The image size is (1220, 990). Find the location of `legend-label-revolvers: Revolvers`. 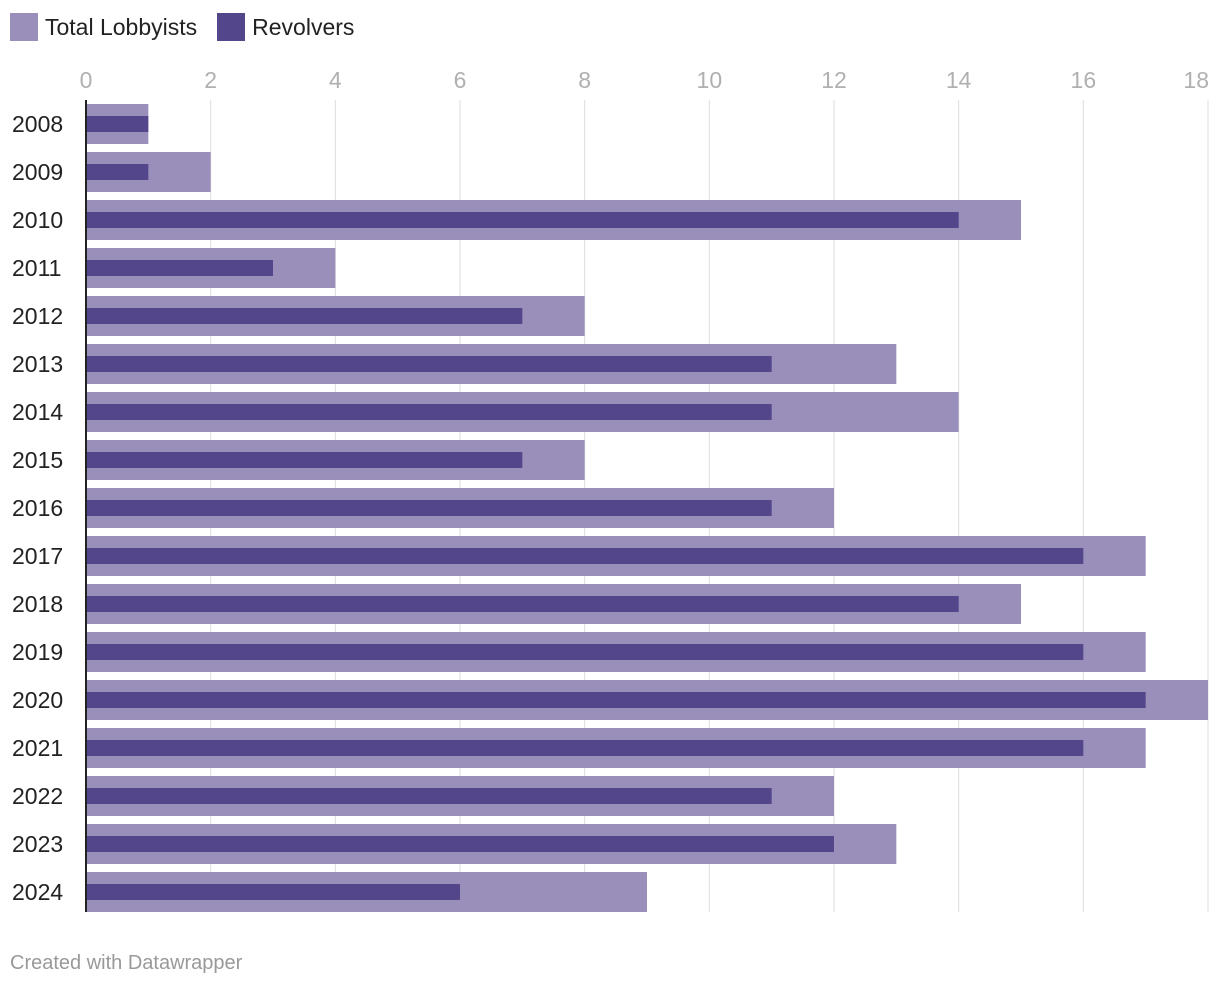

legend-label-revolvers: Revolvers is located at coordinates (303, 26).